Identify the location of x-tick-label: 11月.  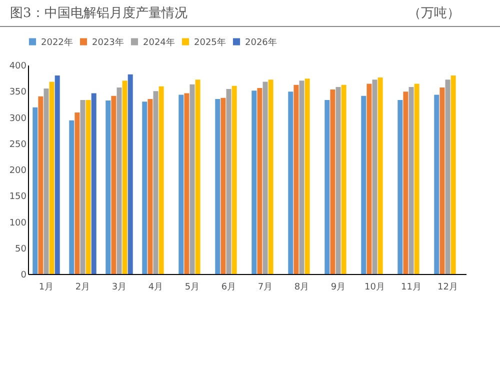
(411, 287).